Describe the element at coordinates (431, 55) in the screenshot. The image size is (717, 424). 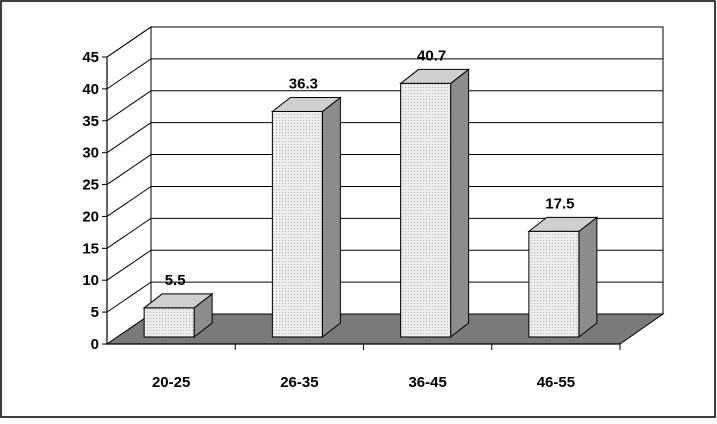
I see `data-label: 40.7` at that location.